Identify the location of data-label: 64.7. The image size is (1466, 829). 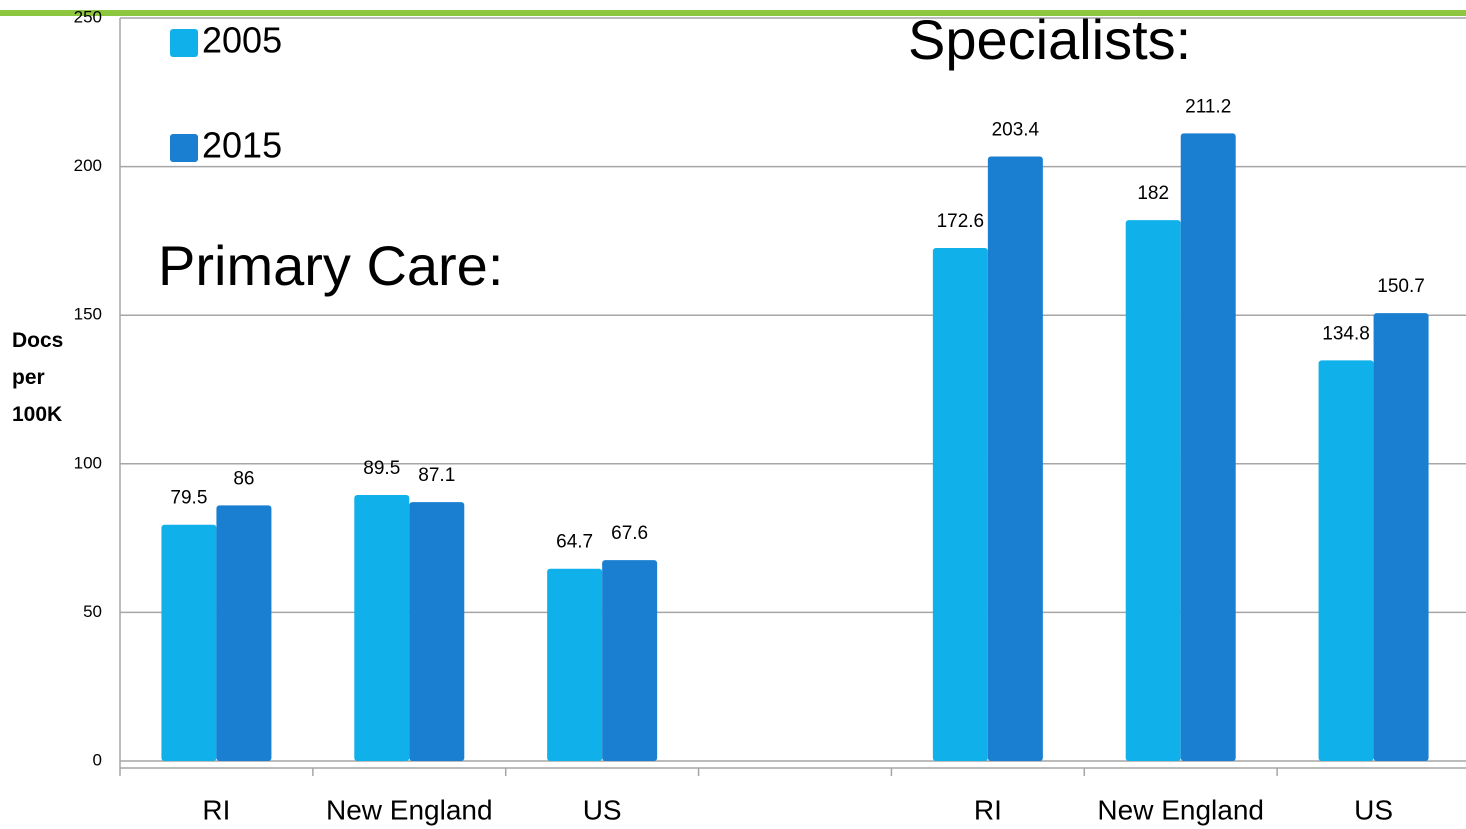
(574, 542).